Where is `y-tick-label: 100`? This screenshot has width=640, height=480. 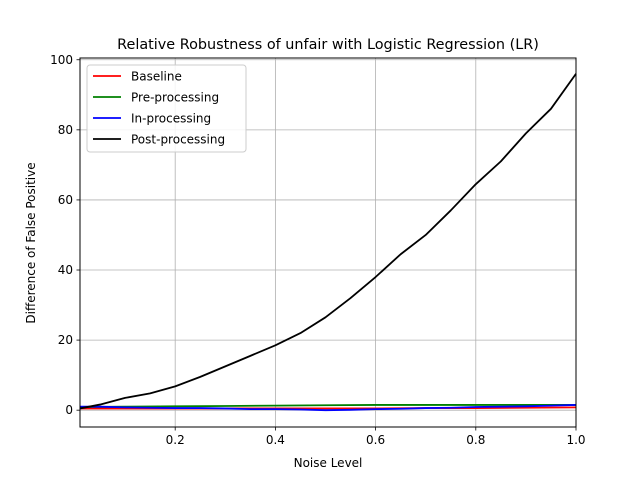 y-tick-label: 100 is located at coordinates (61, 60).